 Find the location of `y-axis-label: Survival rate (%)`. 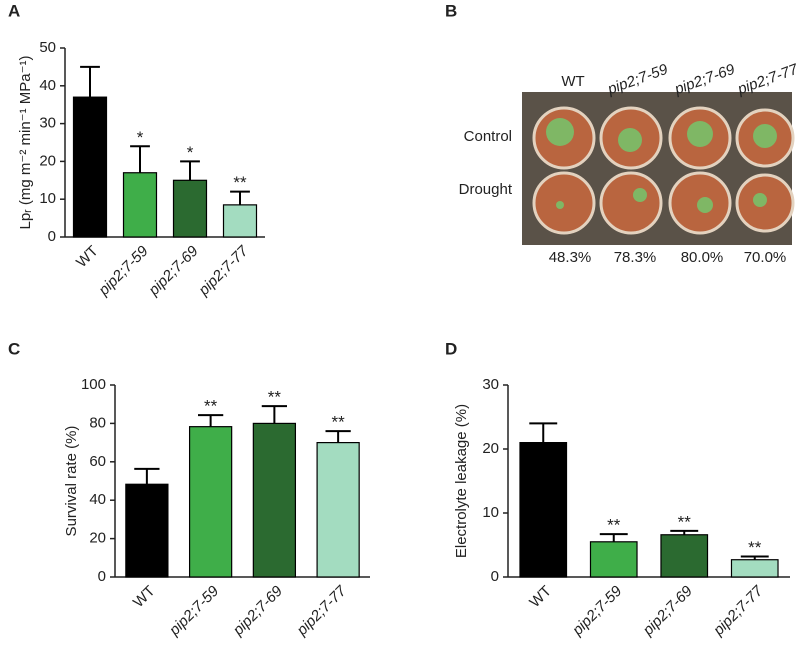

y-axis-label: Survival rate (%) is located at coordinates (71, 481).